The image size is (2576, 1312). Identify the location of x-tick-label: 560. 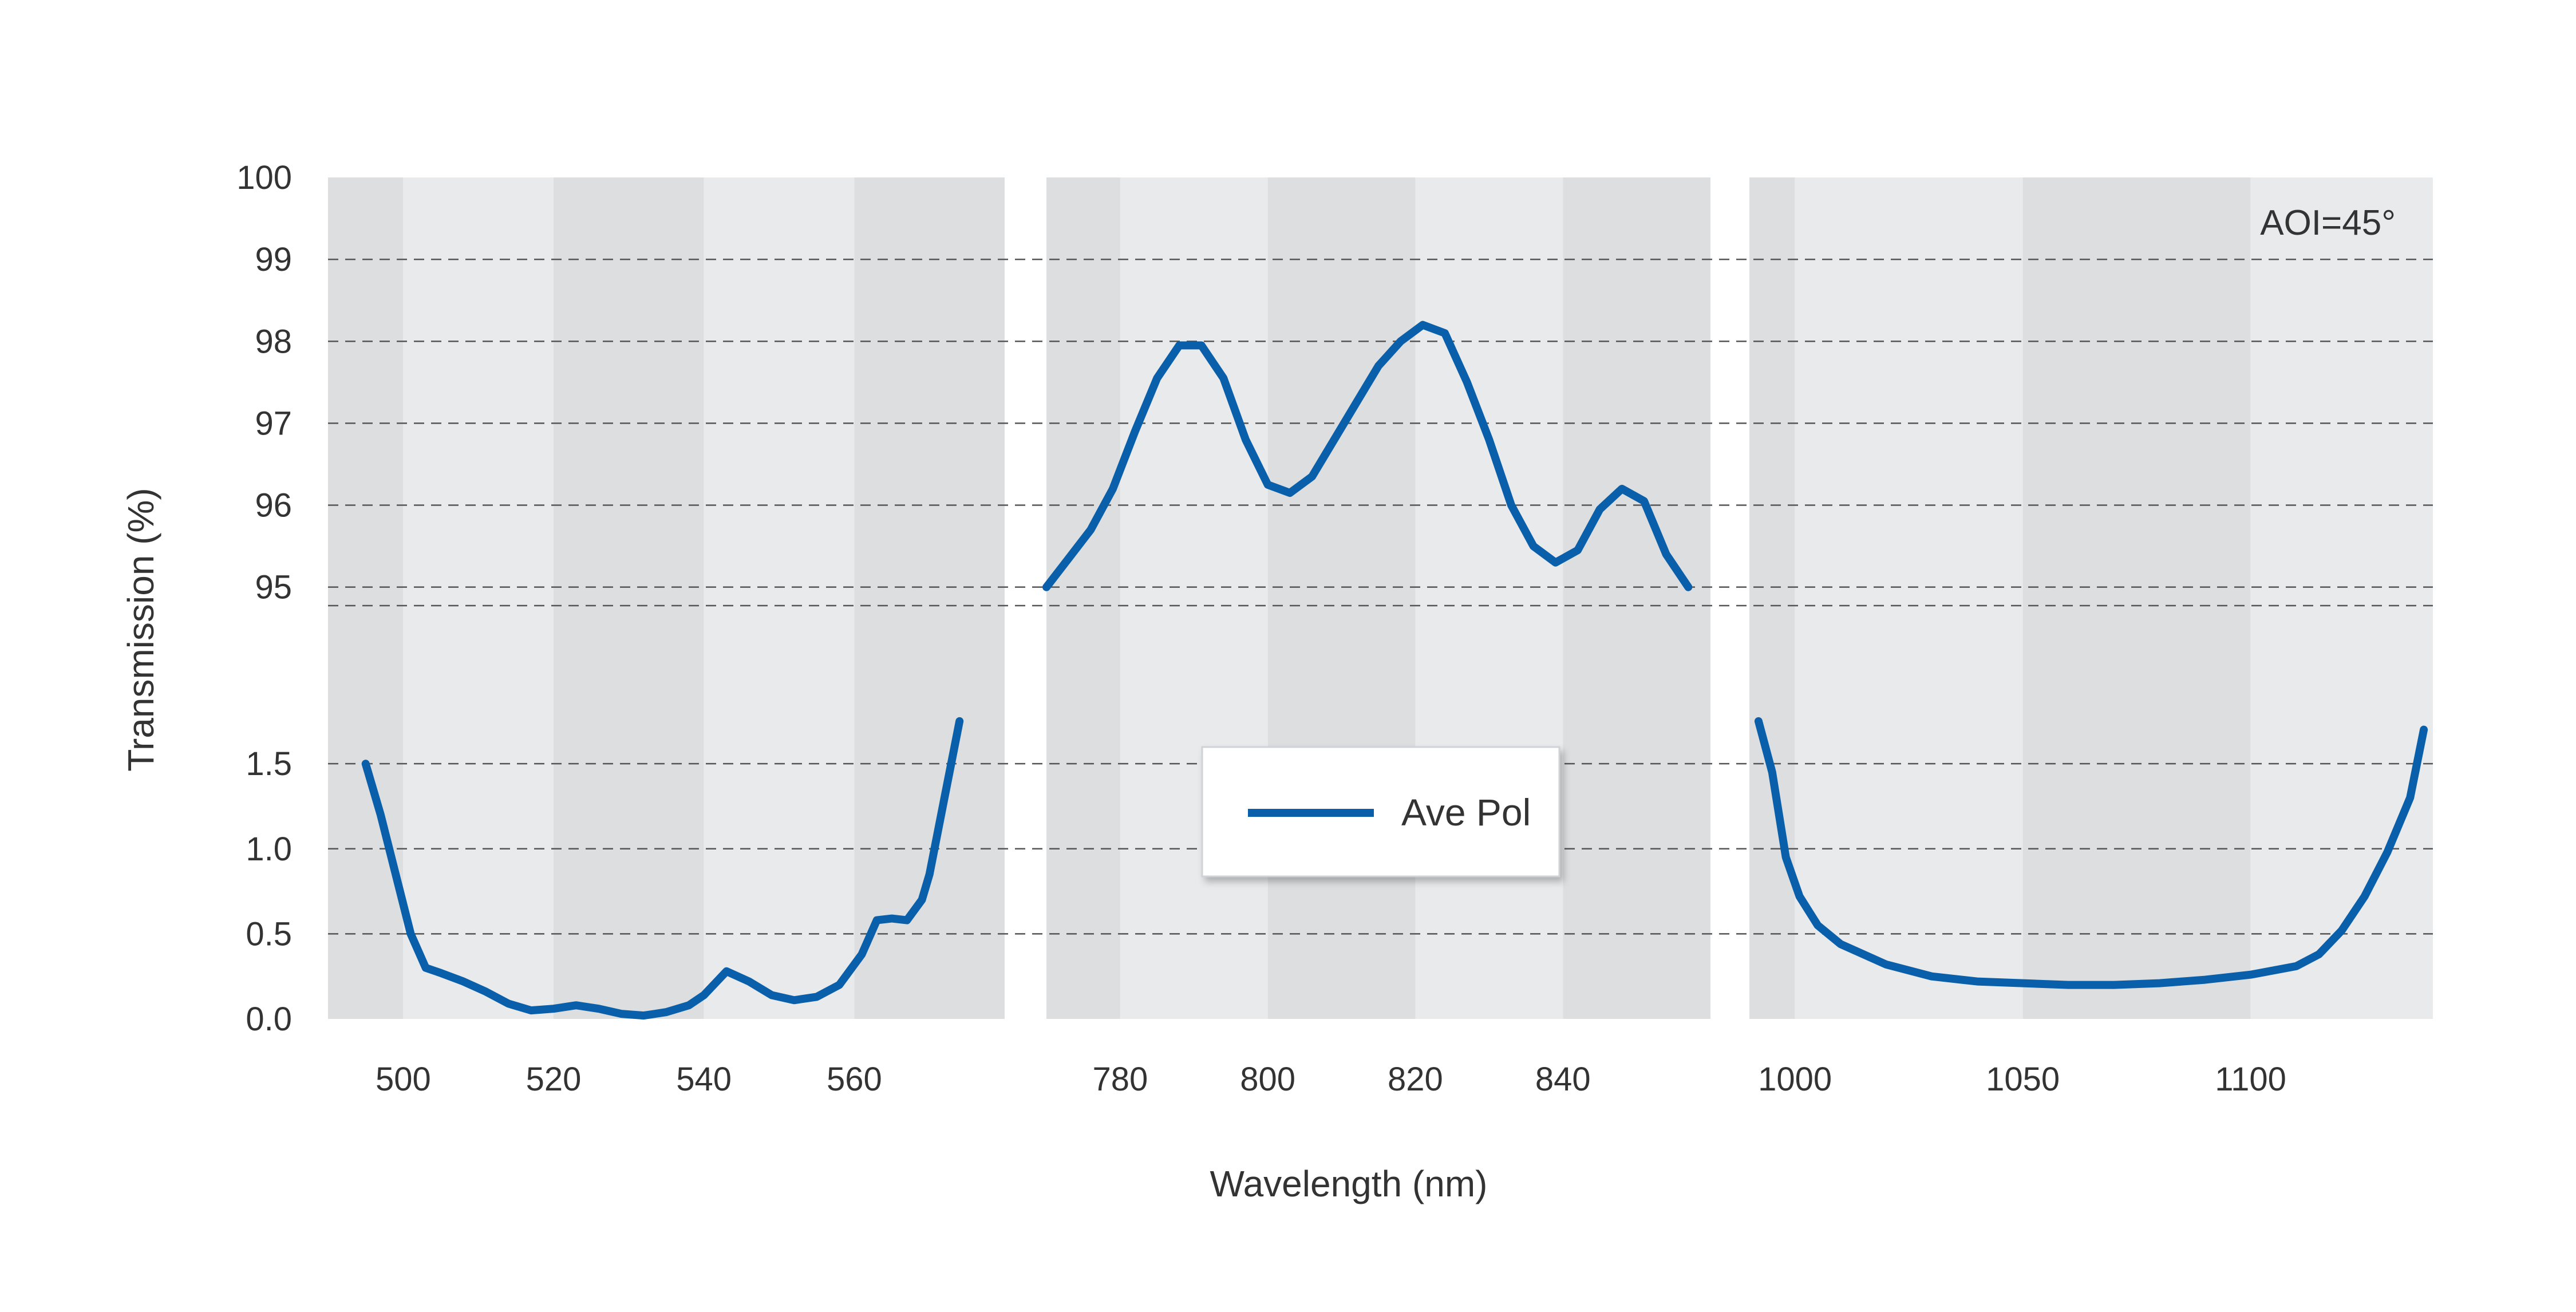
(854, 1079).